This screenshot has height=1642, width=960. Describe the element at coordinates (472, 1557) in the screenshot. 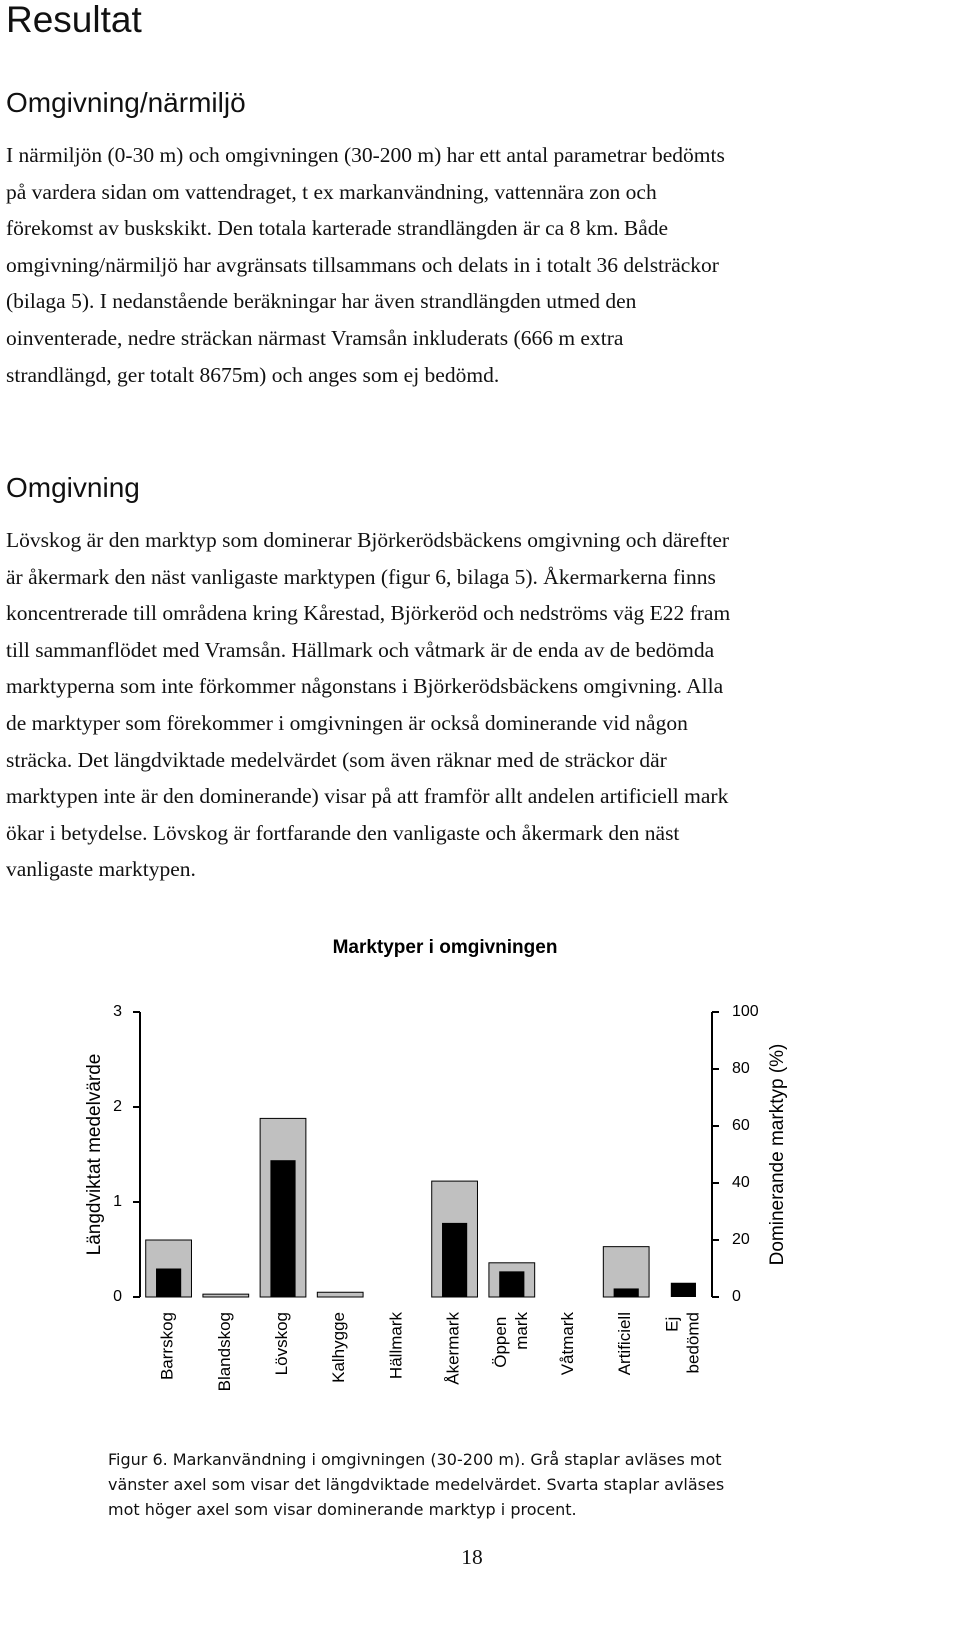

I see `page-number: 18` at that location.